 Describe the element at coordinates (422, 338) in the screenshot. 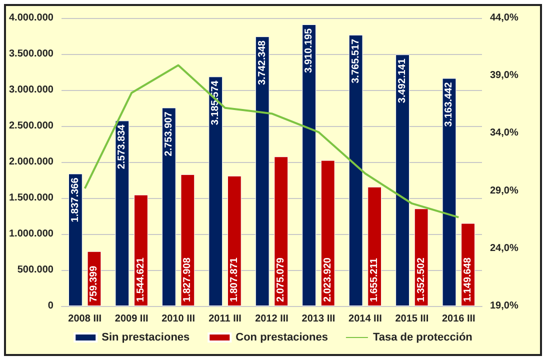

I see `legend-label: Tasa de protección` at that location.